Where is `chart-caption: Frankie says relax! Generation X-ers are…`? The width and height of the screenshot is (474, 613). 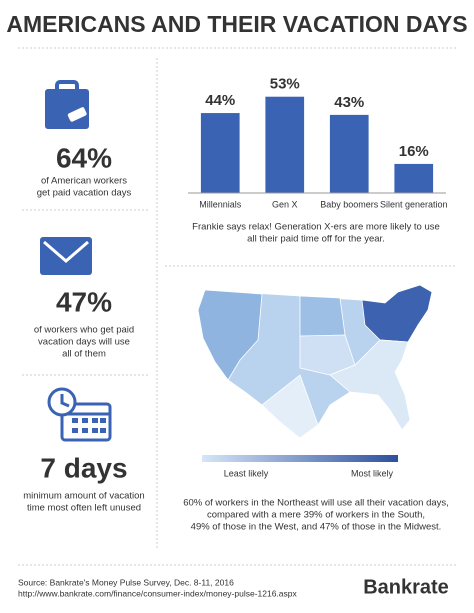 chart-caption: Frankie says relax! Generation X-ers are… is located at coordinates (316, 227).